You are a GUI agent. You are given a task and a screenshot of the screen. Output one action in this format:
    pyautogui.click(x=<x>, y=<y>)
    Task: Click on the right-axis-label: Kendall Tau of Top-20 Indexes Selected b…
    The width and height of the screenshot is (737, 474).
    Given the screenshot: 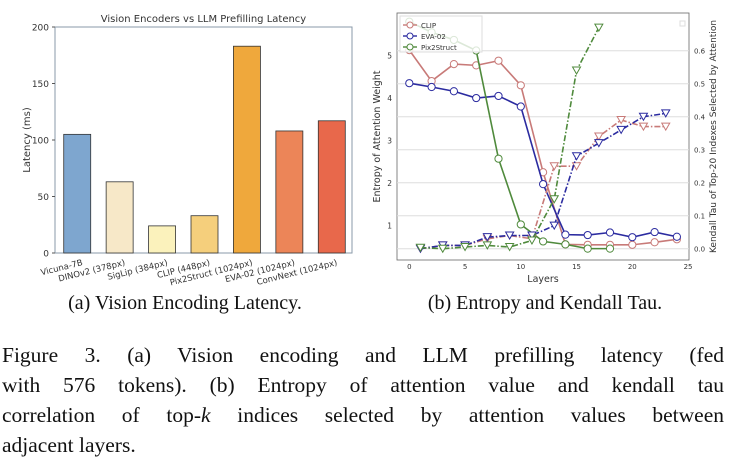 What is the action you would take?
    pyautogui.click(x=714, y=136)
    